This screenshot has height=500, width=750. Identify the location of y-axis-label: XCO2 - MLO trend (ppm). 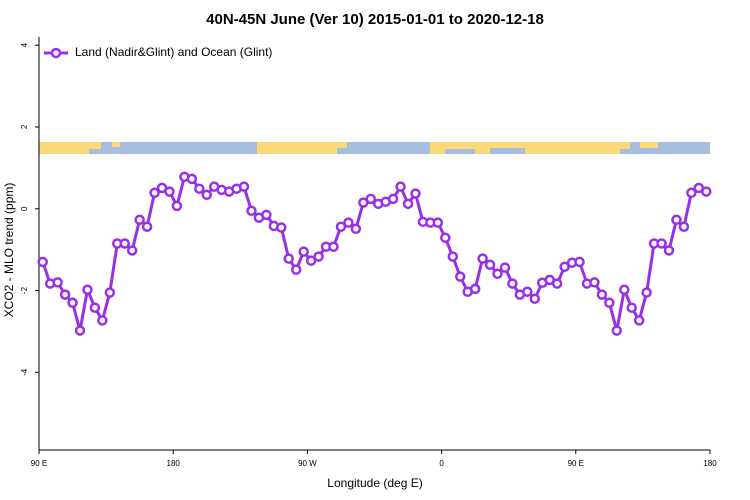
(9, 250).